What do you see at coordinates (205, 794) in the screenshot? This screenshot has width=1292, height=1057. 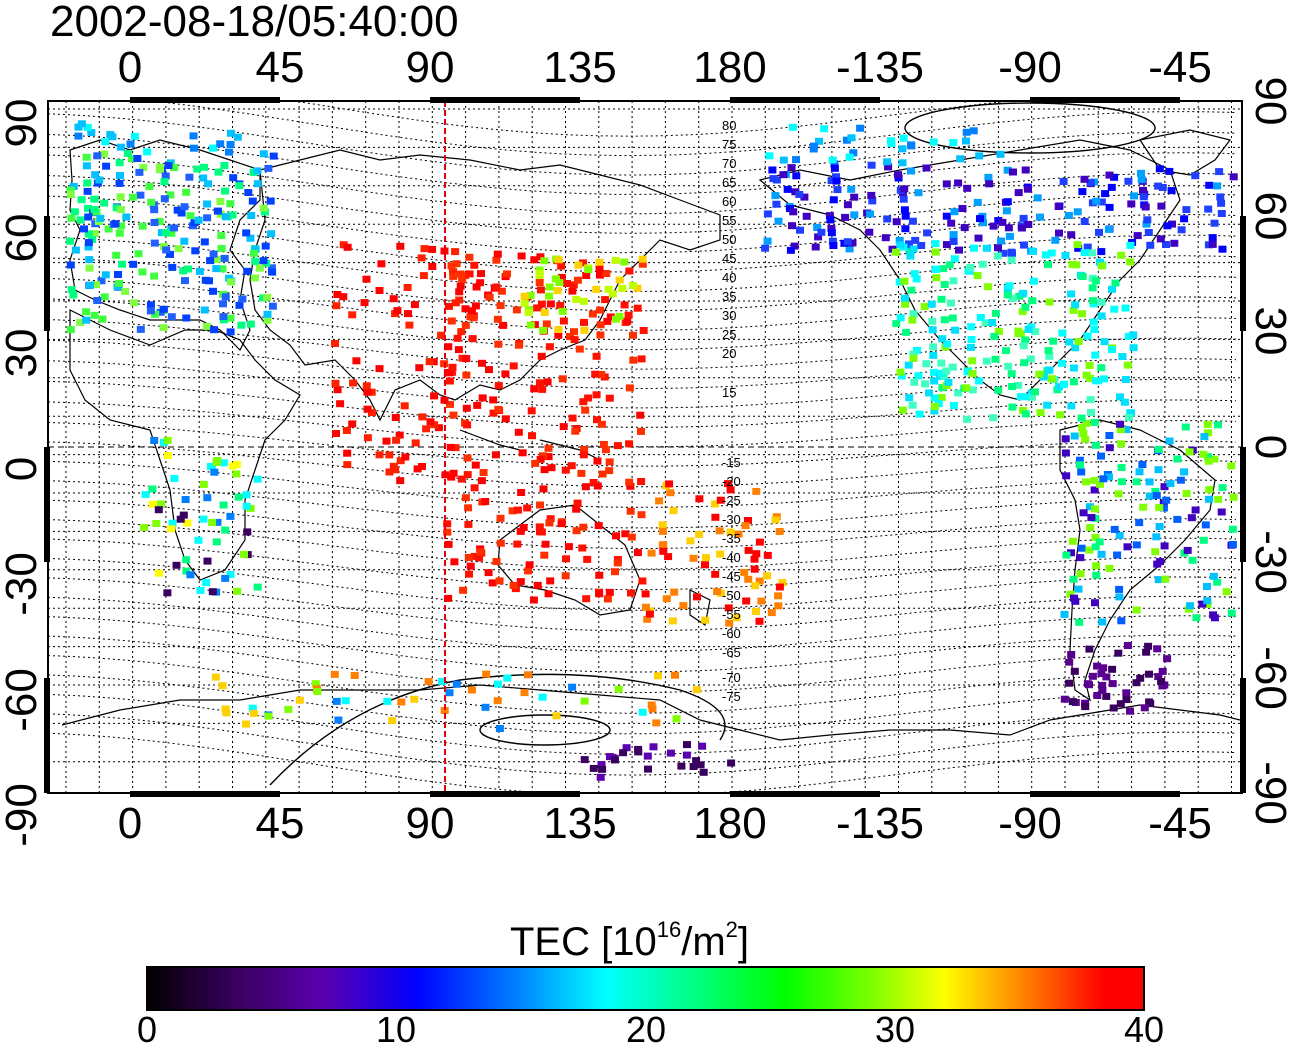 I see `axis-bar-bottom` at bounding box center [205, 794].